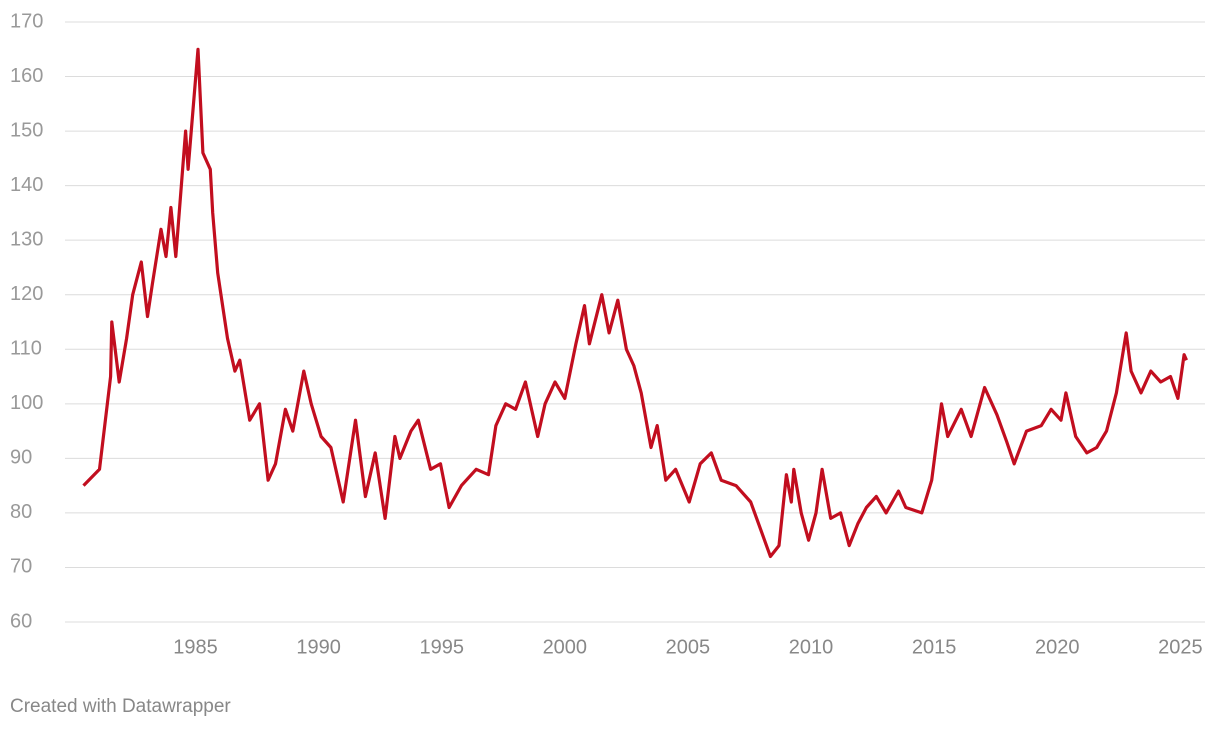 This screenshot has width=1220, height=735. Describe the element at coordinates (21, 458) in the screenshot. I see `y-tick-label: 90` at that location.